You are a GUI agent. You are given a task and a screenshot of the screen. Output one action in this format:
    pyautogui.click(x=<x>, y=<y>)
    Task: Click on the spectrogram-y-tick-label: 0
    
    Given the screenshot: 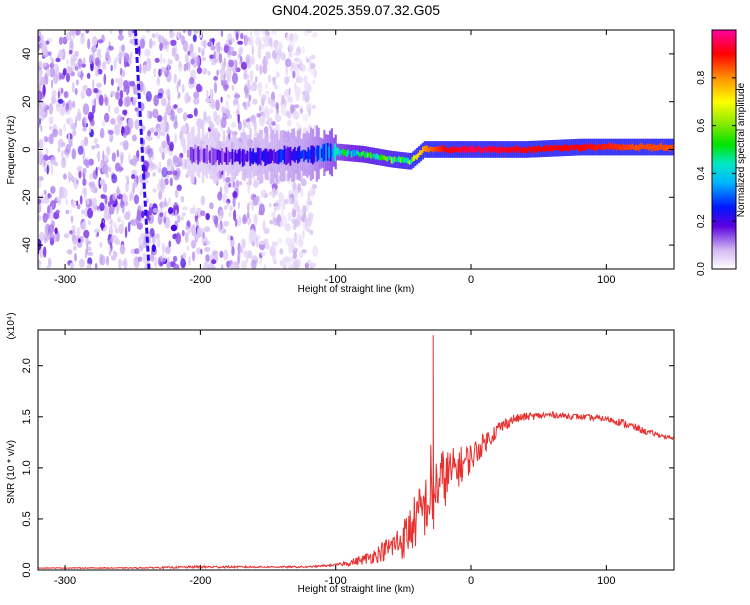 What is the action you would take?
    pyautogui.click(x=27, y=149)
    